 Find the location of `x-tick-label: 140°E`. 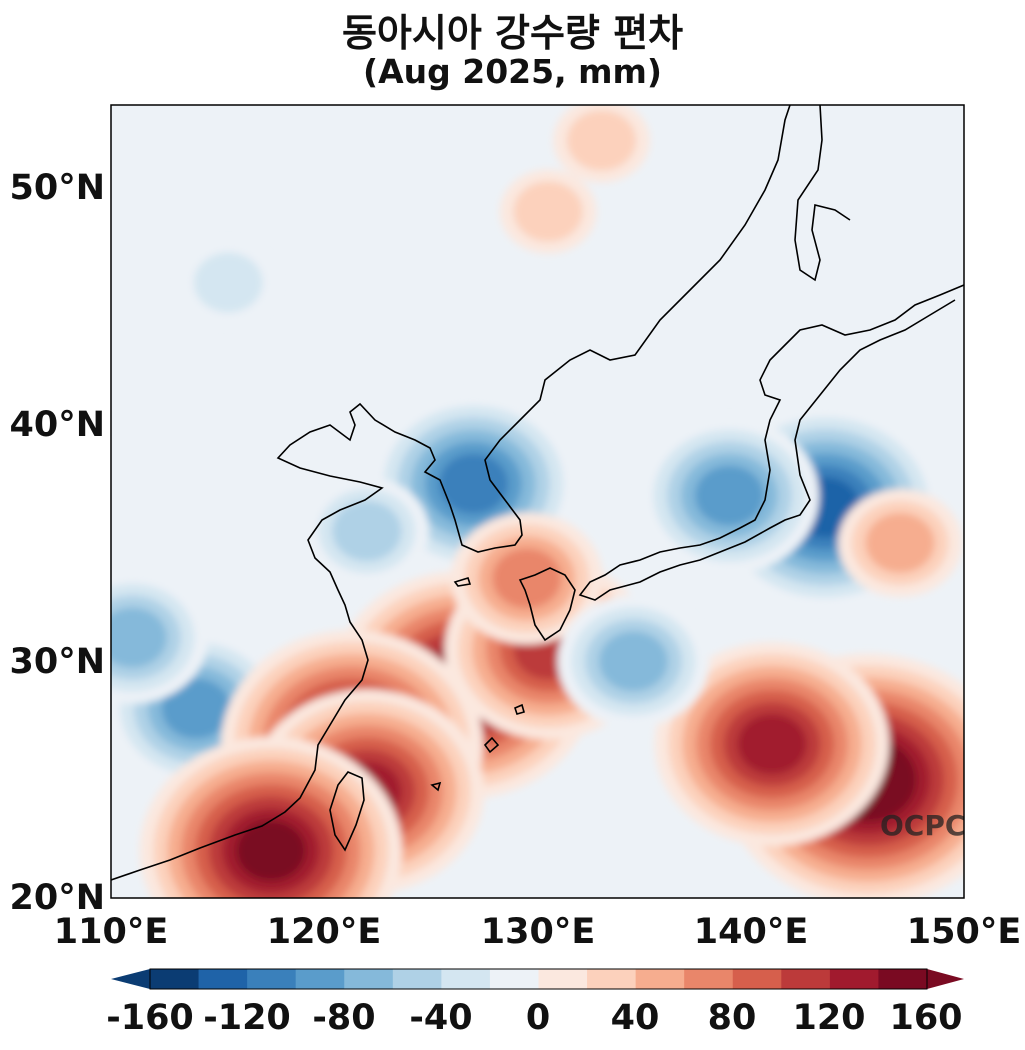

x-tick-label: 140°E is located at coordinates (751, 932).